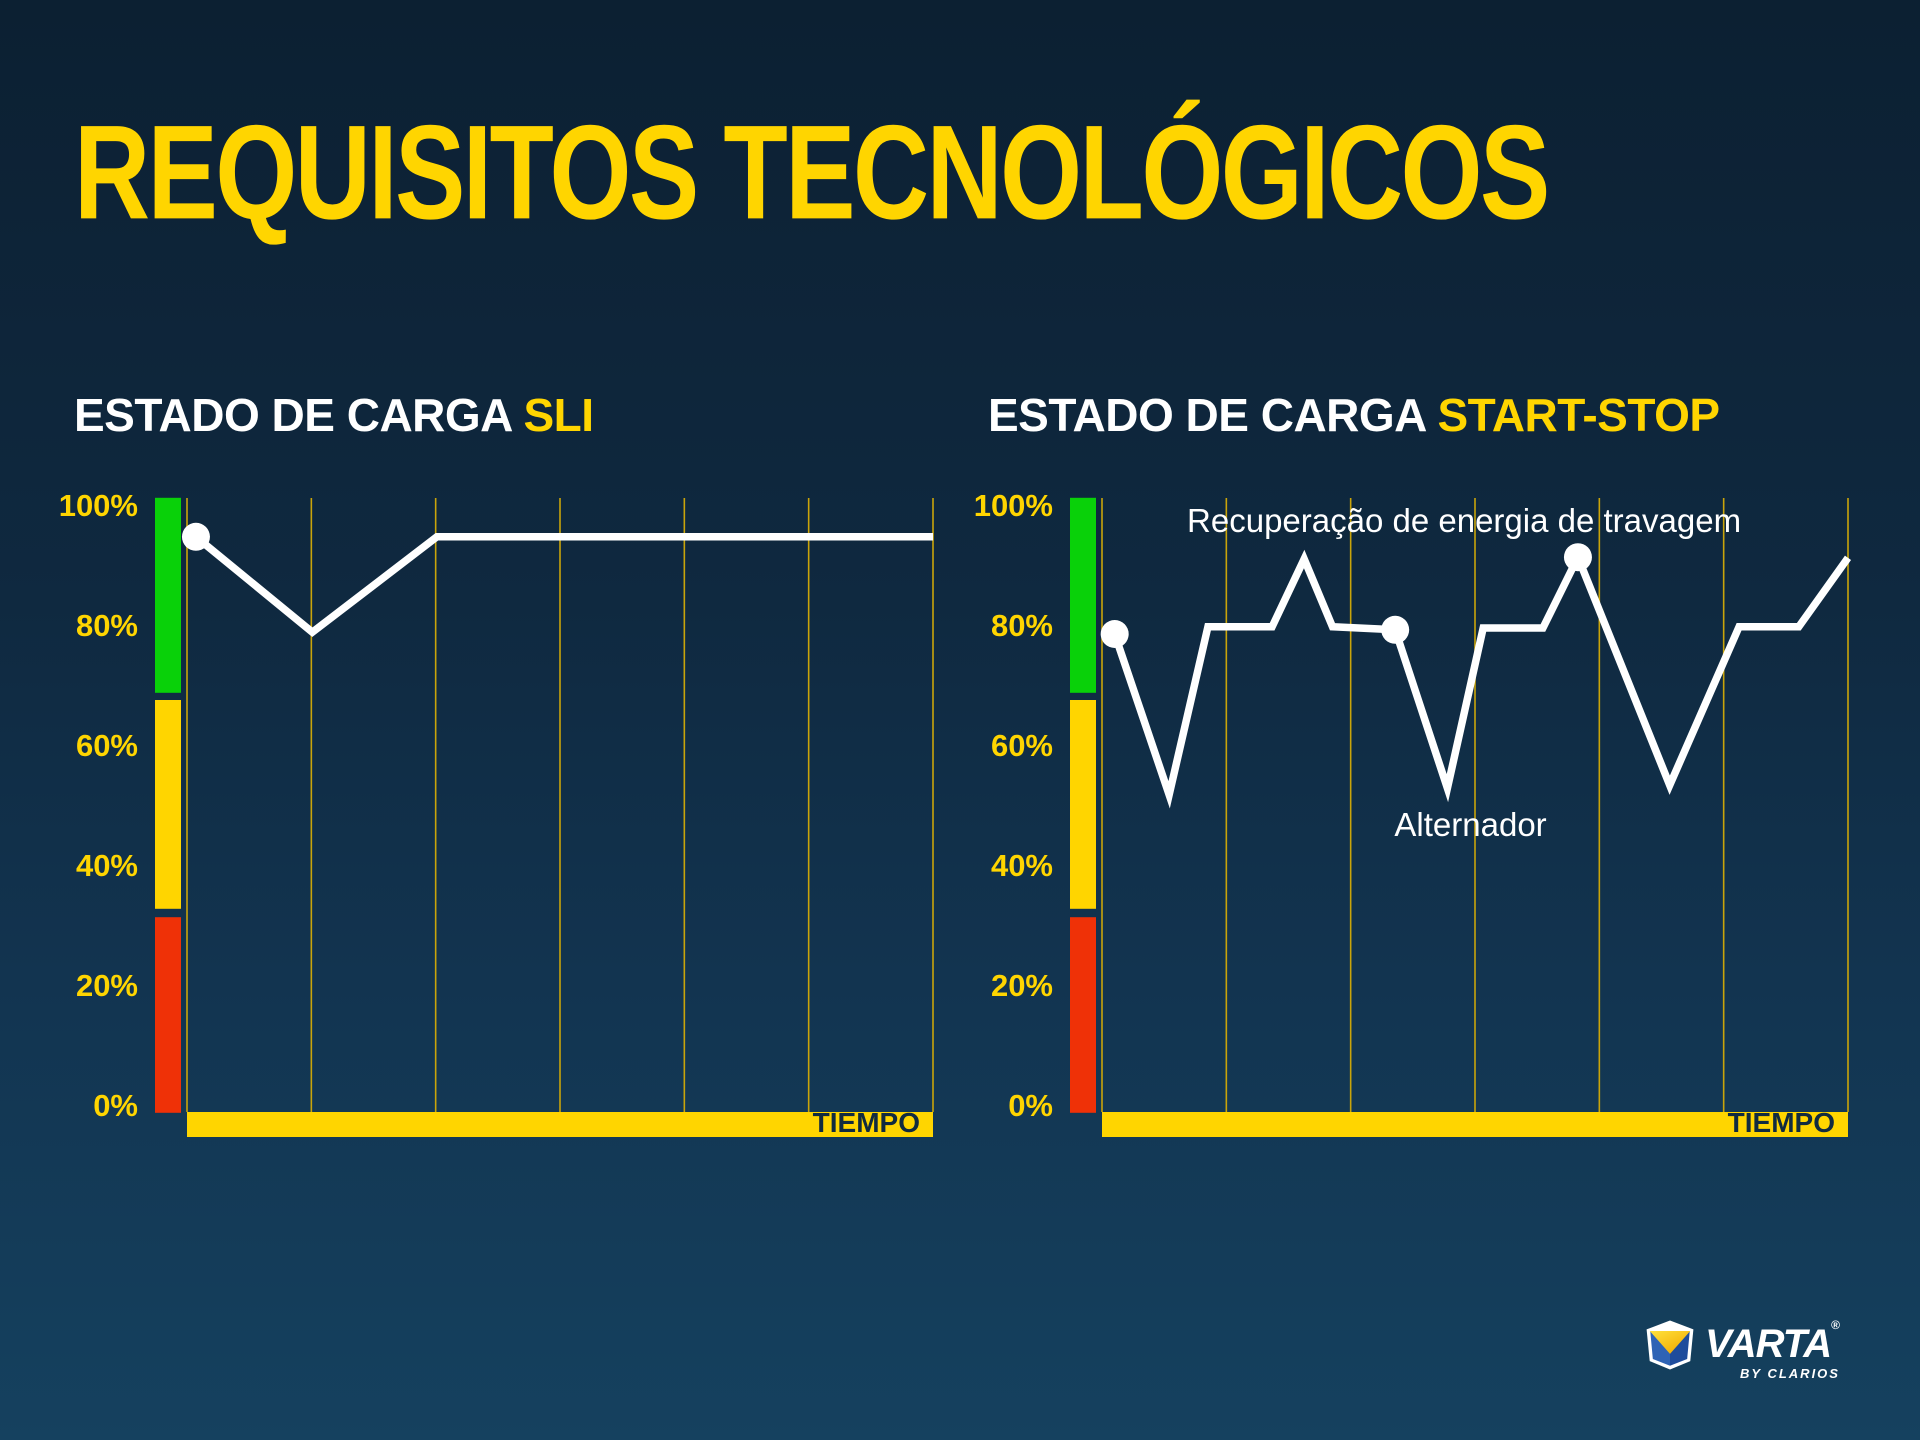 Image resolution: width=1920 pixels, height=1440 pixels. Describe the element at coordinates (299, 415) in the screenshot. I see `chart-title-sli-main: ESTADO DE CARGA` at that location.